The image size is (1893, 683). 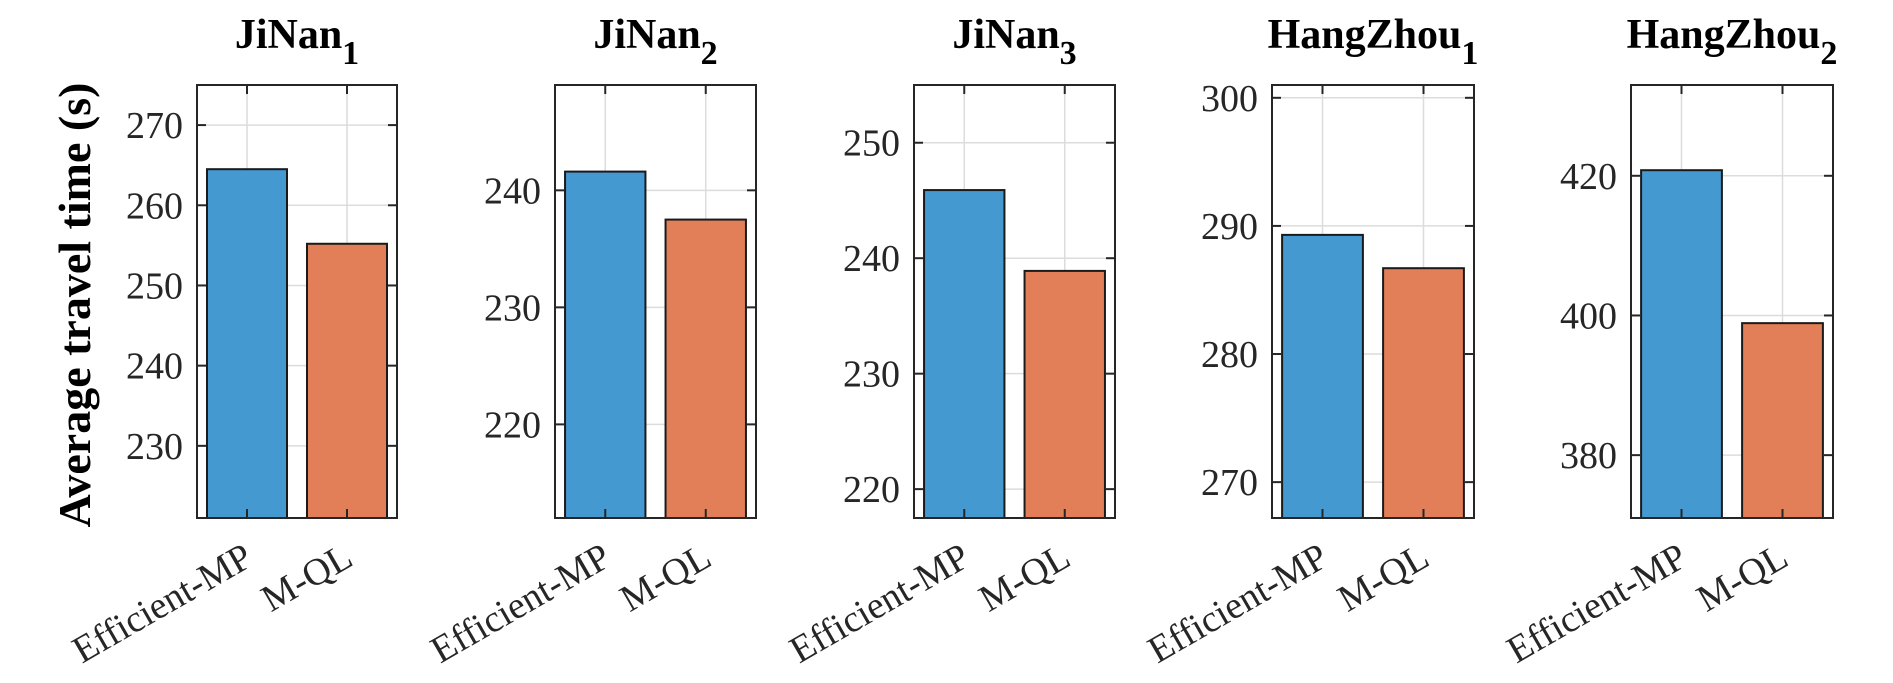 I want to click on y-tick-label: 260, so click(x=154, y=206).